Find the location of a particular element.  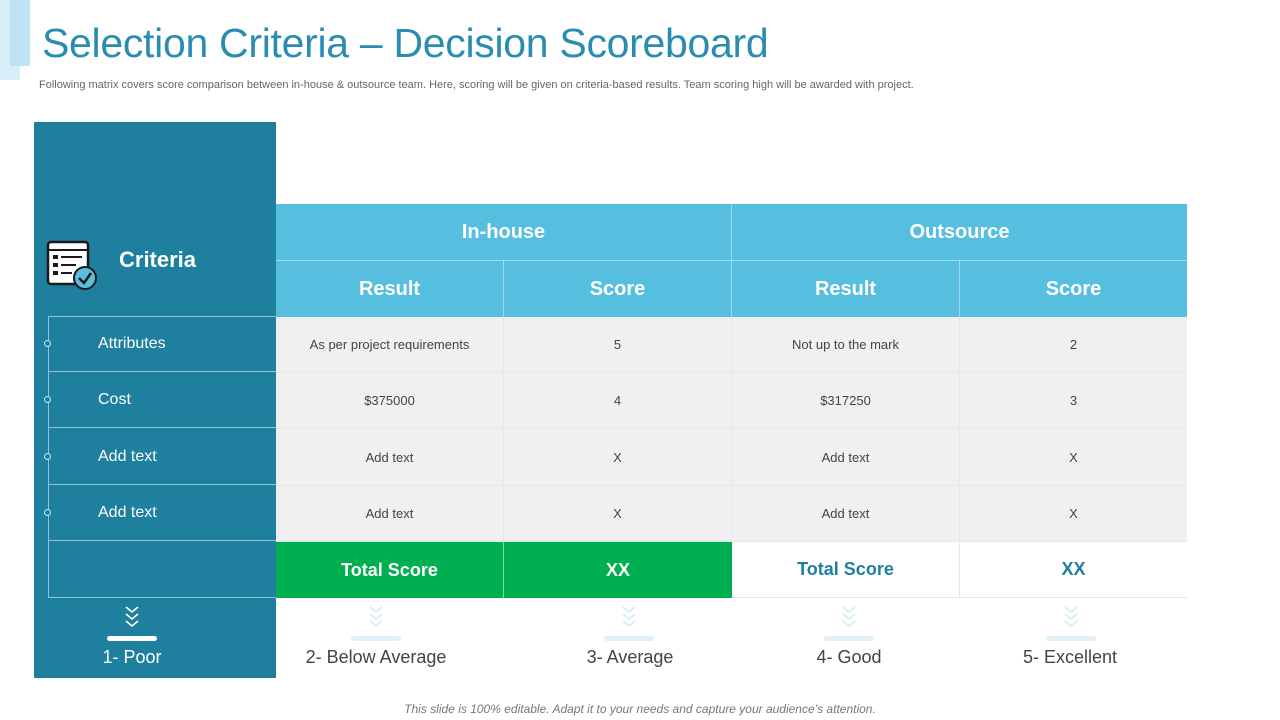

total-score-label-inhouse: Total Score is located at coordinates (390, 570).